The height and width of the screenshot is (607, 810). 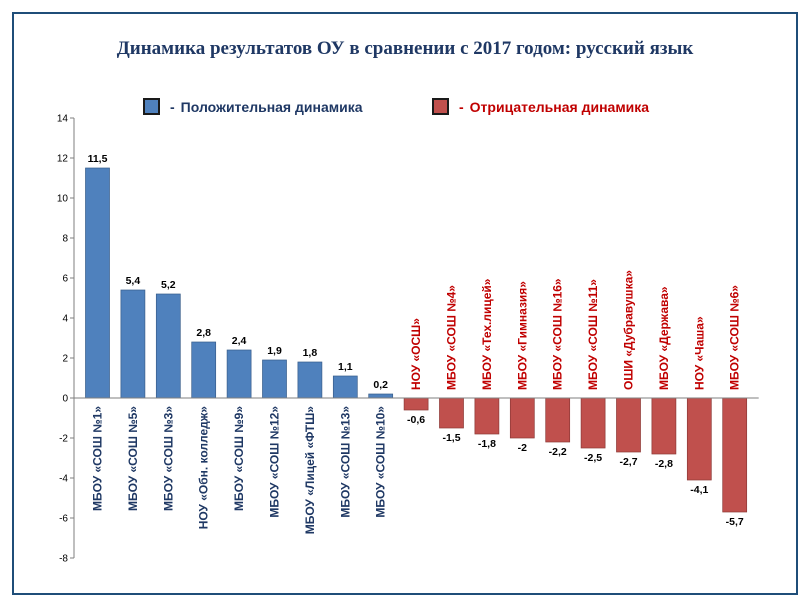 What do you see at coordinates (735, 522) in the screenshot?
I see `bar-value-label: -5,7` at bounding box center [735, 522].